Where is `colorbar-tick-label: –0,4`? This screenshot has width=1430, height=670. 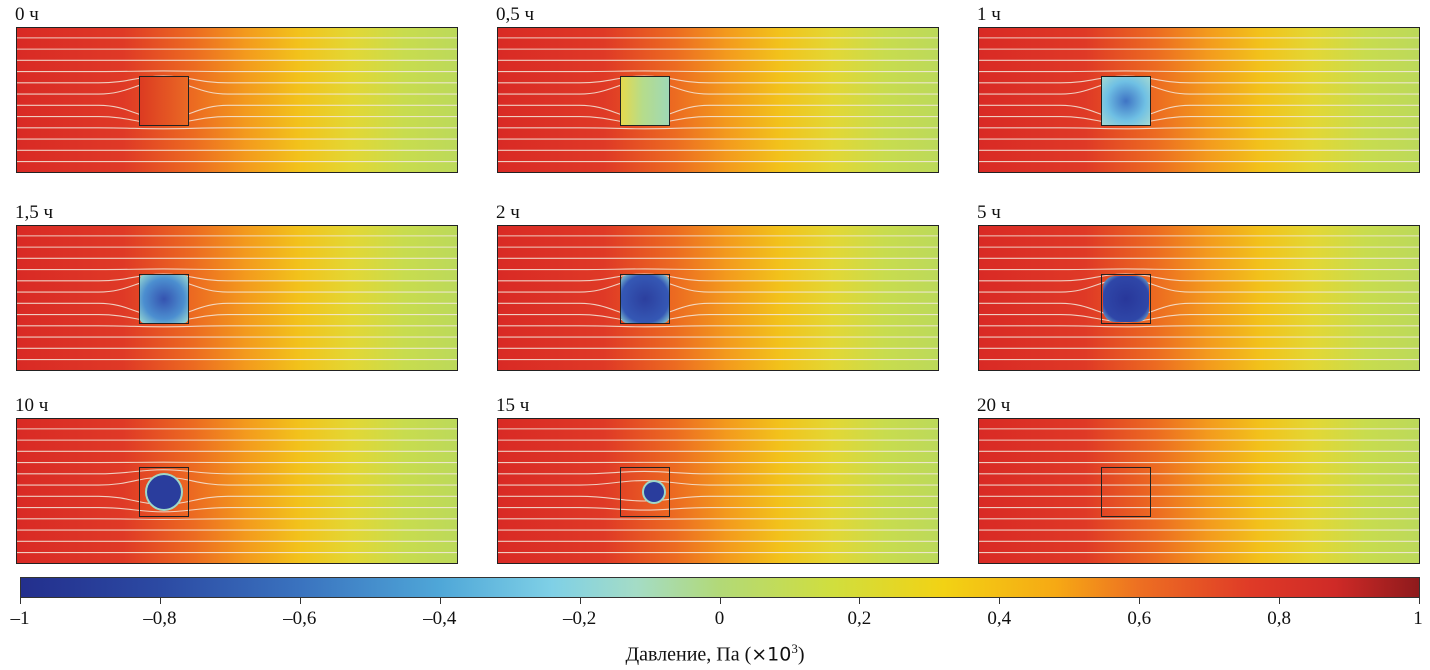 colorbar-tick-label: –0,4 is located at coordinates (440, 618).